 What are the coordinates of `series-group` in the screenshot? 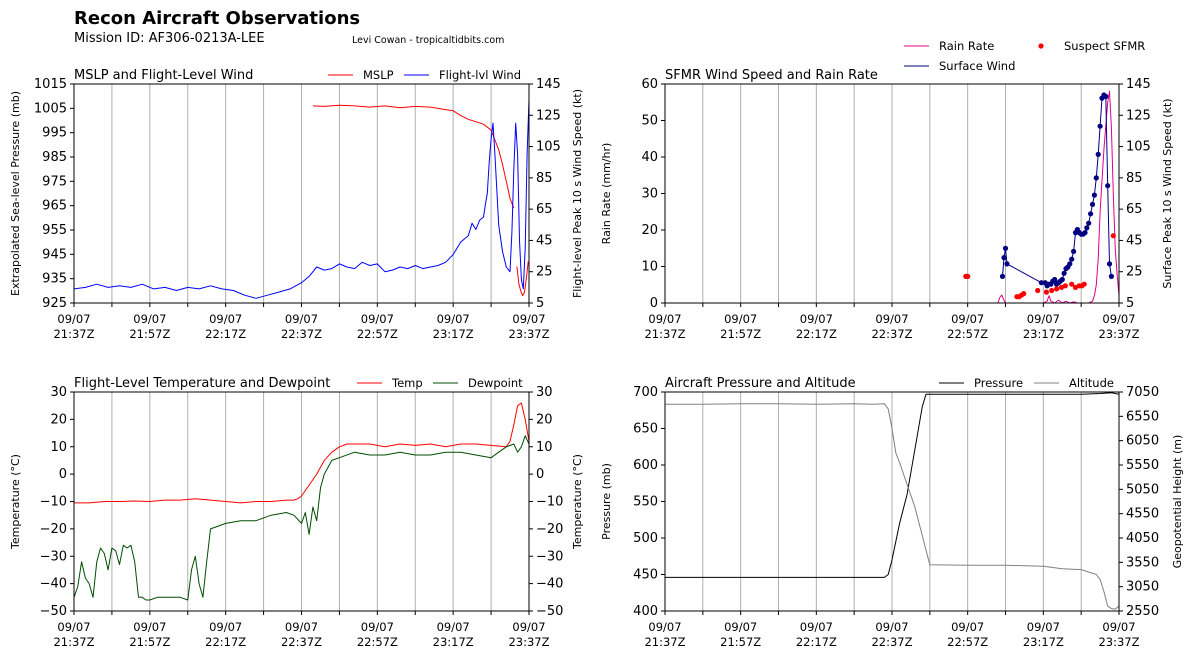 It's located at (1041, 196).